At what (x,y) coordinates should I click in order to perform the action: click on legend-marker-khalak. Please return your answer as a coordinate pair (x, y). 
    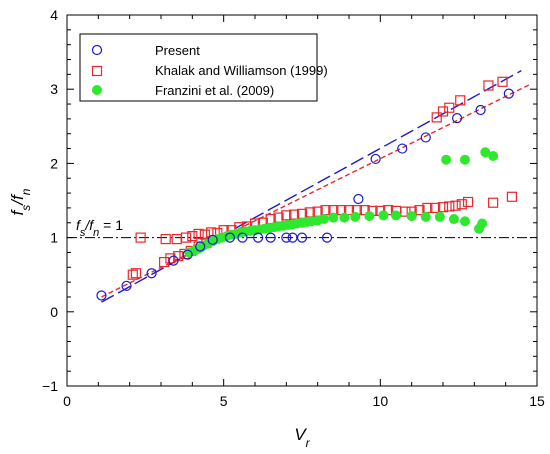
    Looking at the image, I should click on (97, 71).